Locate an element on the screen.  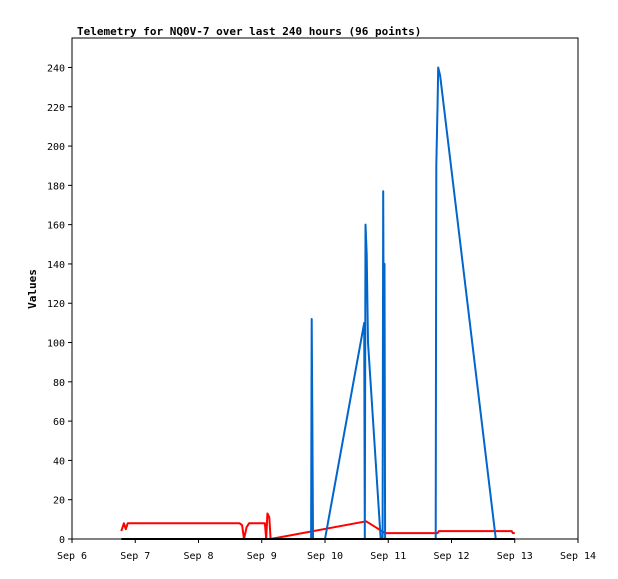
x-tick-label: Sep 11 is located at coordinates (388, 556).